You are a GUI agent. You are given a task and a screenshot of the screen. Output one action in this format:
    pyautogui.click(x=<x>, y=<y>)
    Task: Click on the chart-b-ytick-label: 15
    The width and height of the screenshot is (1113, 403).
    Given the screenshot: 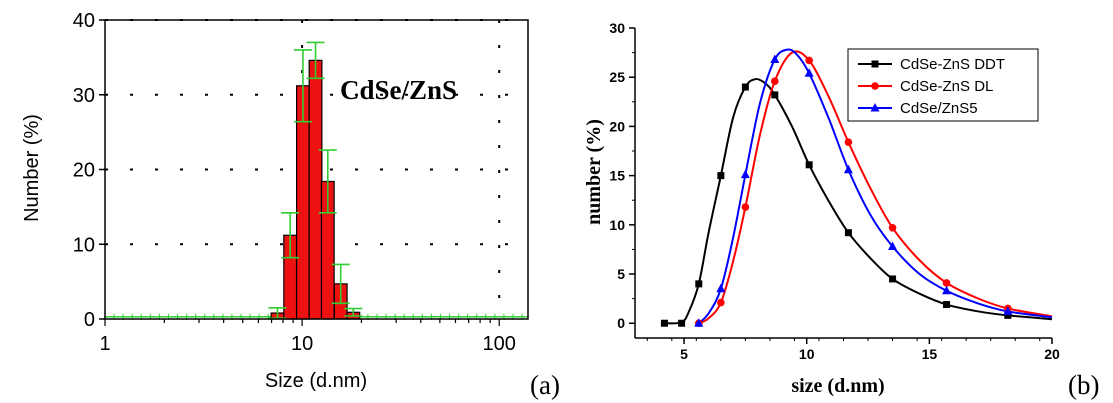 What is the action you would take?
    pyautogui.click(x=617, y=176)
    